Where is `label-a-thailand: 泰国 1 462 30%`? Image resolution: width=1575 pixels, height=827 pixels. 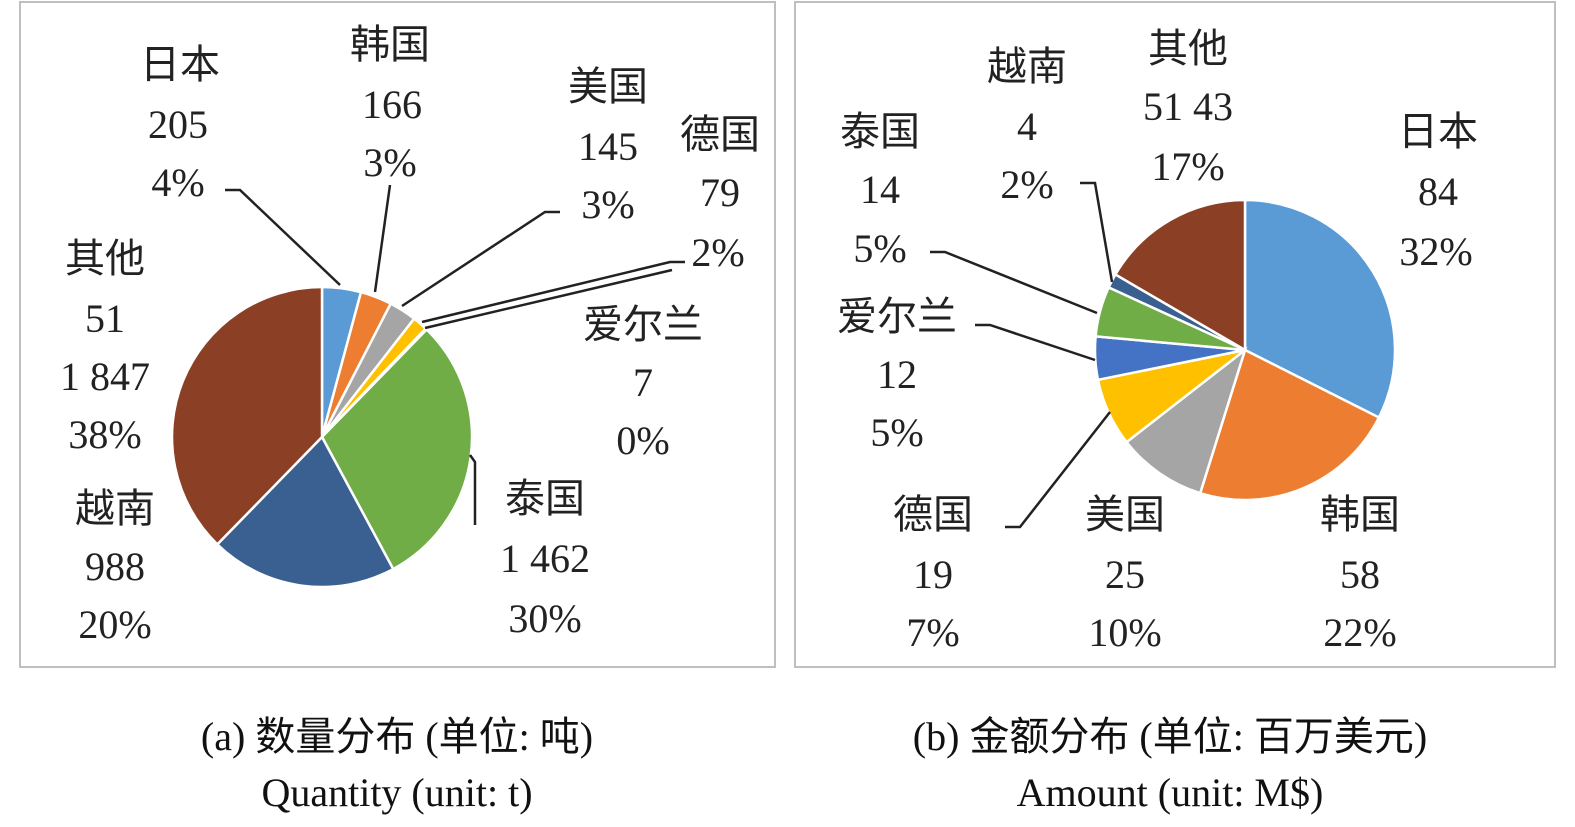
label-a-thailand: 泰国 1 462 30% is located at coordinates (545, 558).